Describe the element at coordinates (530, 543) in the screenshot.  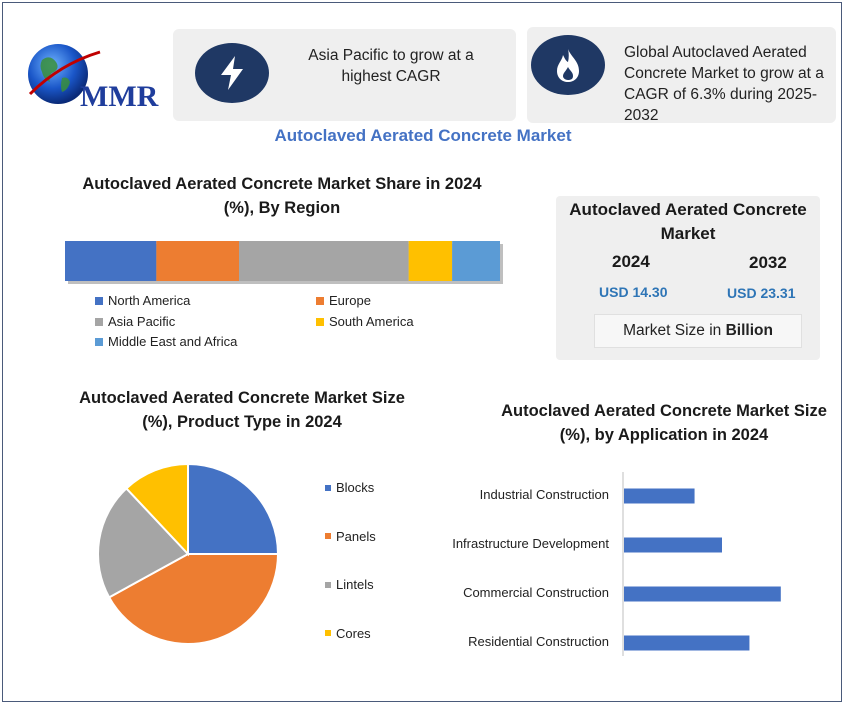
I see `category-label-infrastructure-development: Infrastructure Development` at that location.